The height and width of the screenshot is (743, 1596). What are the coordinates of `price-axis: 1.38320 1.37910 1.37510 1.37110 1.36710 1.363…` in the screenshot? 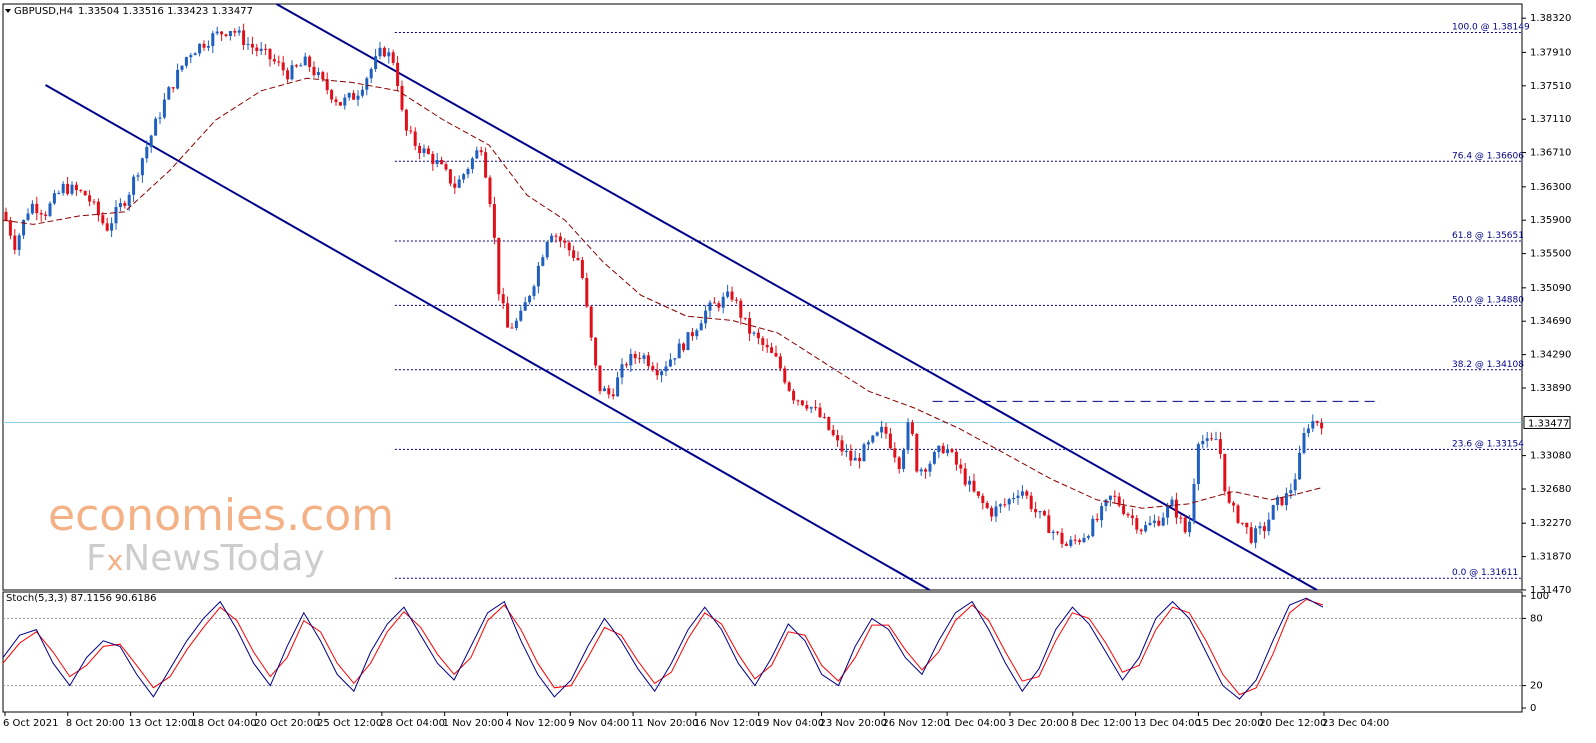 It's located at (1546, 304).